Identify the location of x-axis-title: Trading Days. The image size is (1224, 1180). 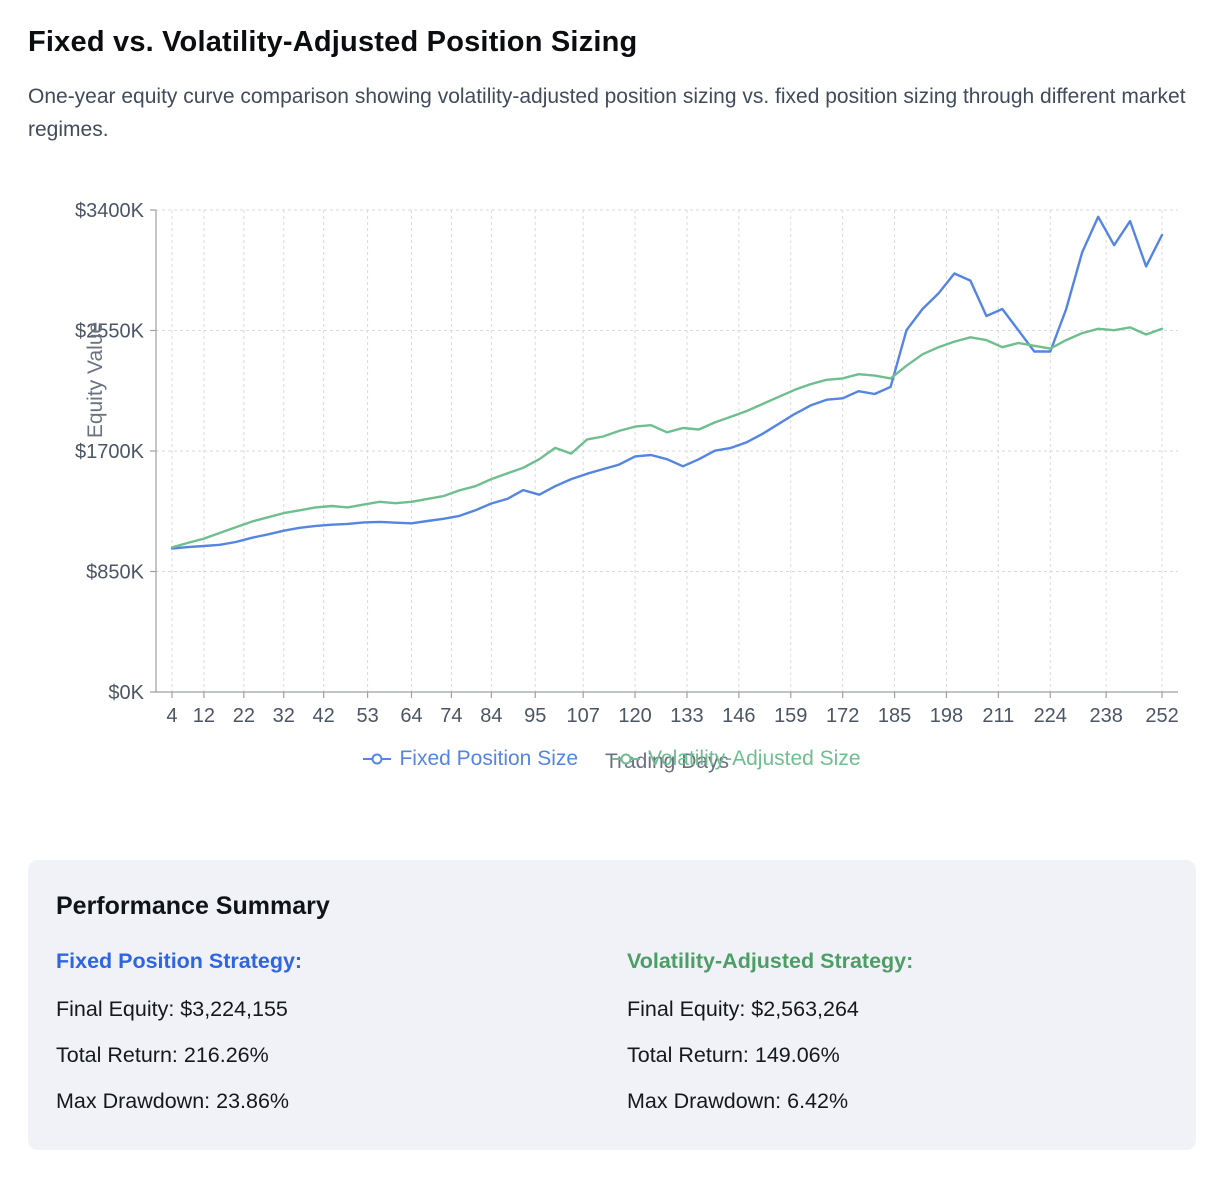
(667, 762).